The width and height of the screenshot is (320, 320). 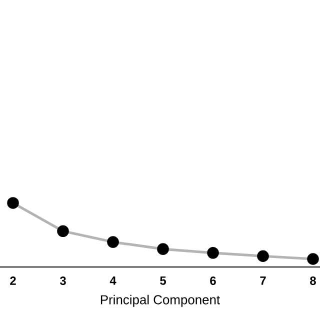 What do you see at coordinates (160, 300) in the screenshot?
I see `x-axis-title: Principal Component` at bounding box center [160, 300].